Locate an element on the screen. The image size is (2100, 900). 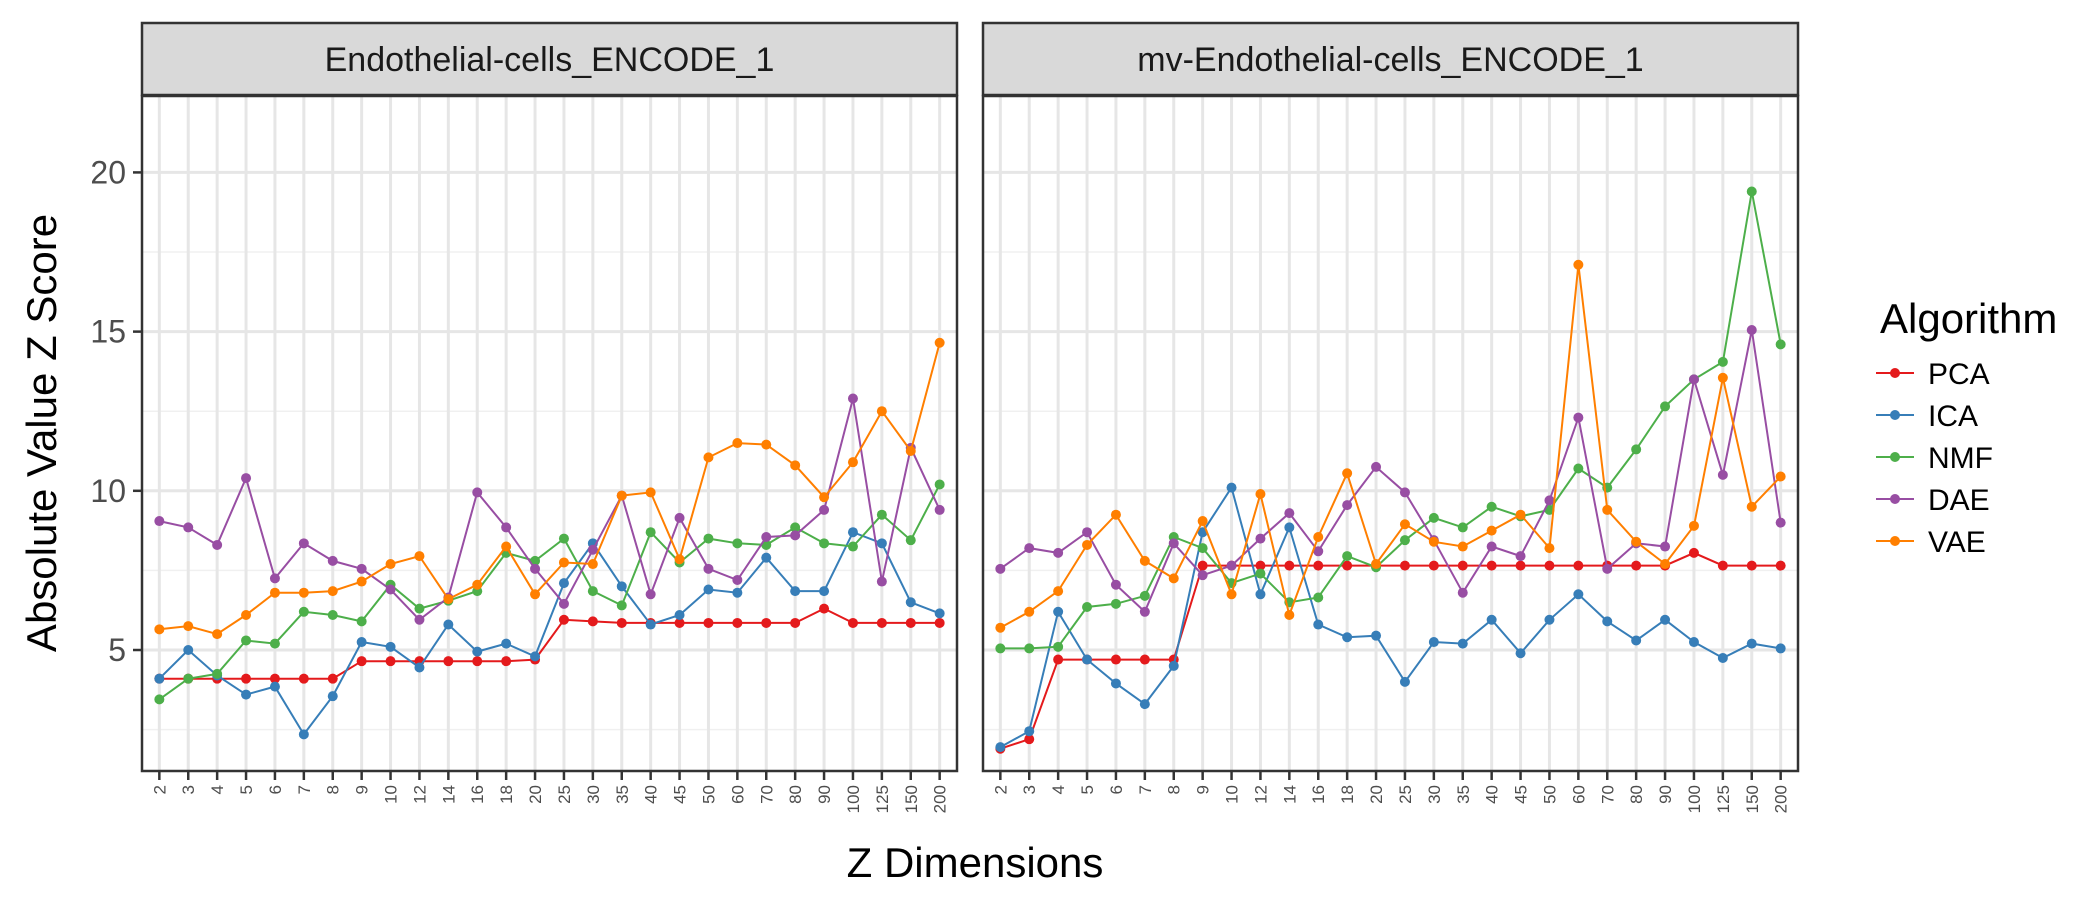
series-line-vae is located at coordinates (550, 489).